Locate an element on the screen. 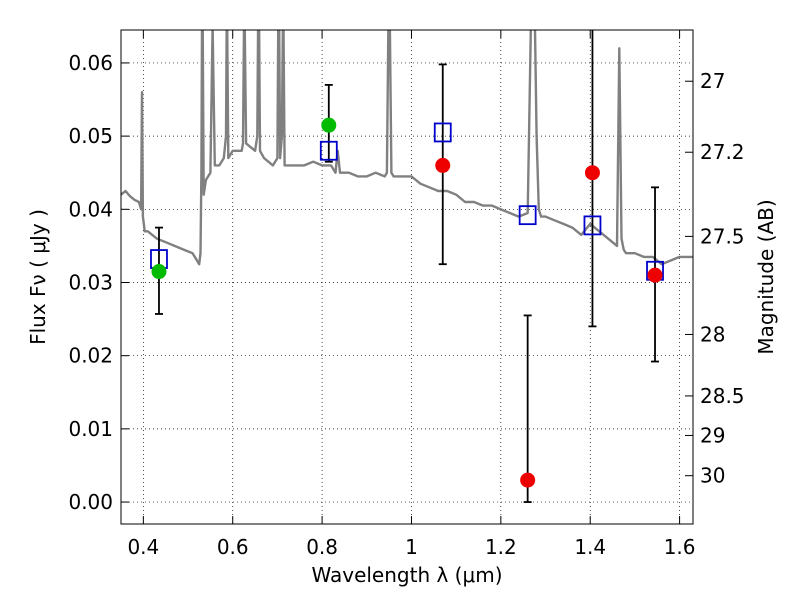 This screenshot has width=800, height=600. x-tick-label: 1.2 is located at coordinates (501, 547).